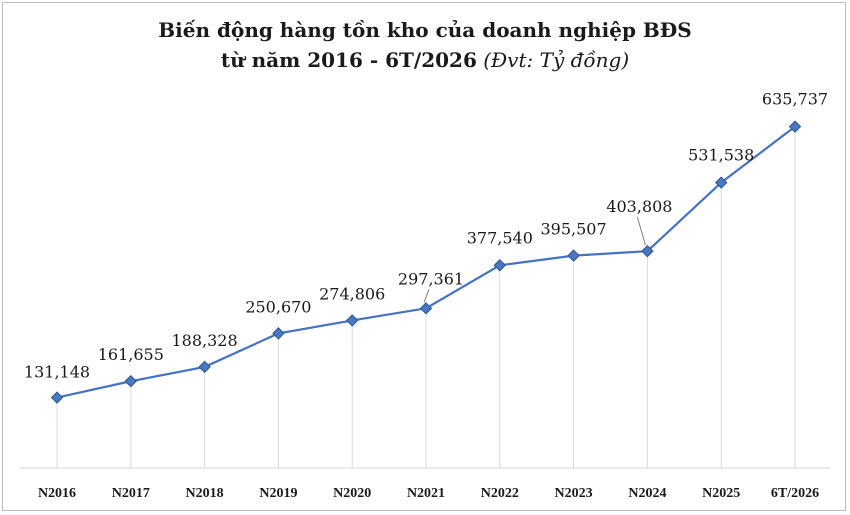  What do you see at coordinates (534, 260) in the screenshot?
I see `leader-lines` at bounding box center [534, 260].